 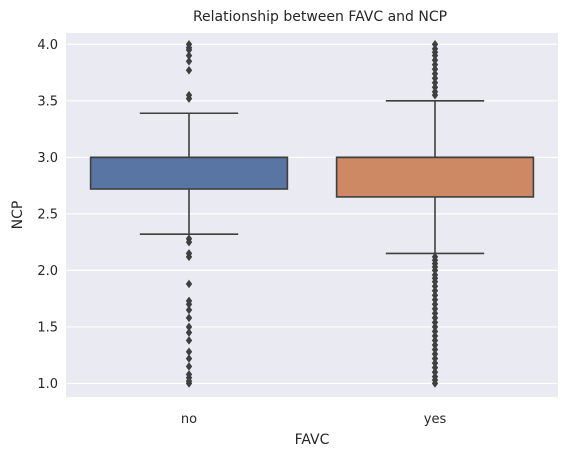 What do you see at coordinates (189, 419) in the screenshot?
I see `x-tick-label: no` at bounding box center [189, 419].